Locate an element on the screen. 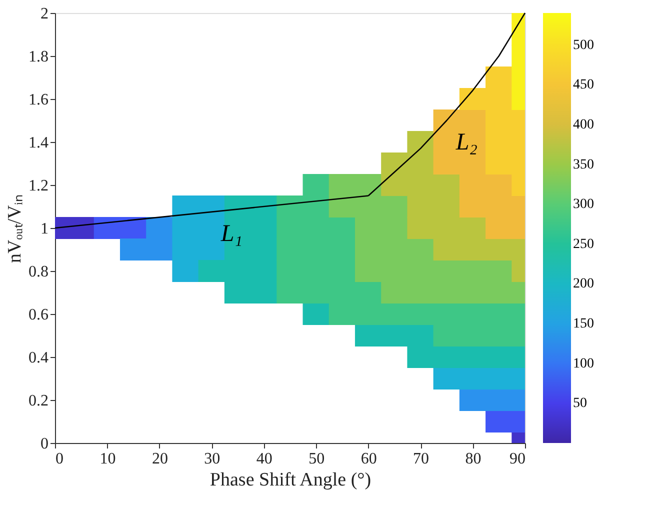 The height and width of the screenshot is (516, 655). color-bar-label: 450 is located at coordinates (583, 85).